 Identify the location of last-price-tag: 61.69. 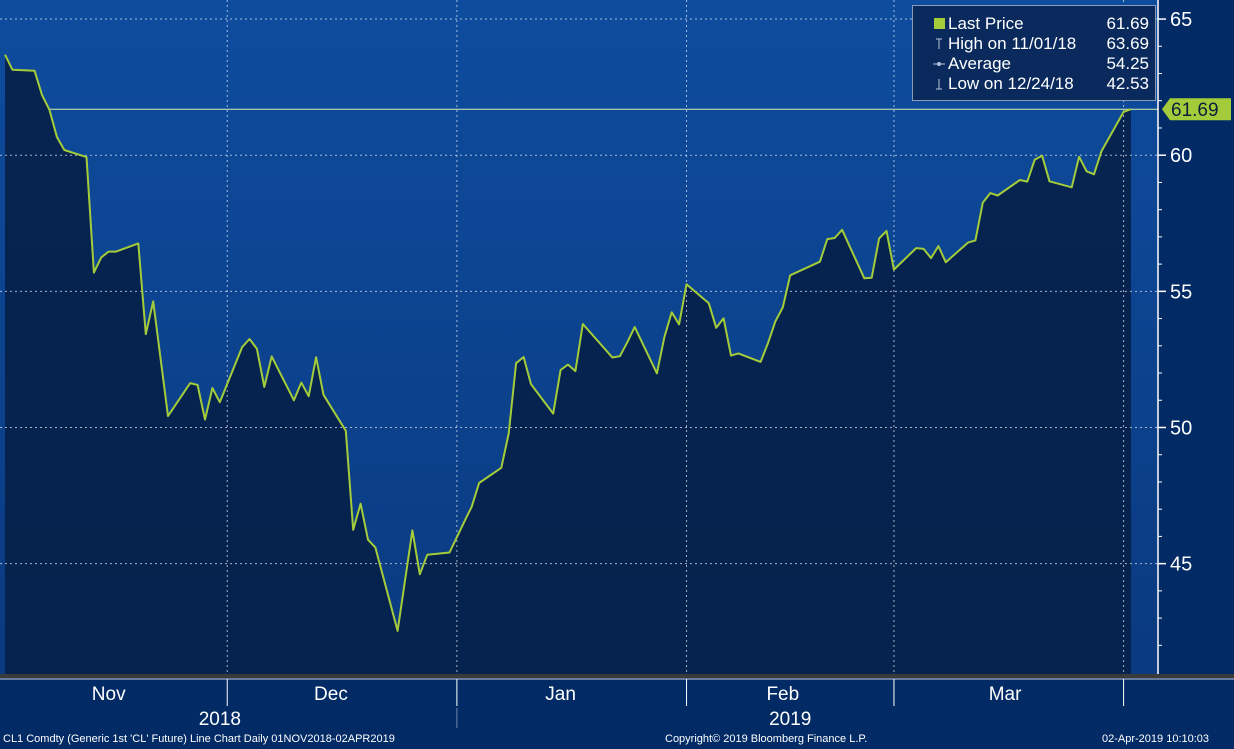
(1196, 109).